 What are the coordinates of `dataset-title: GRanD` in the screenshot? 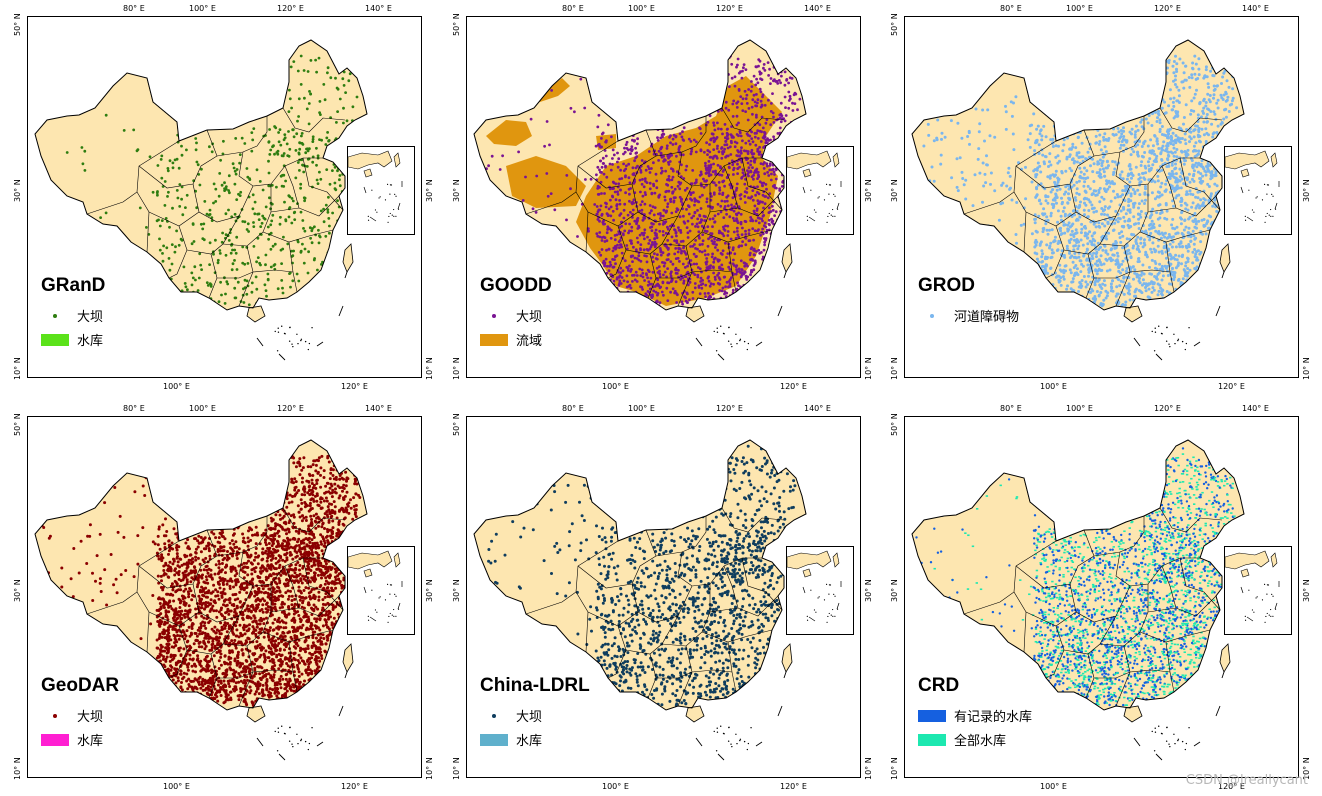 It's located at (73, 285).